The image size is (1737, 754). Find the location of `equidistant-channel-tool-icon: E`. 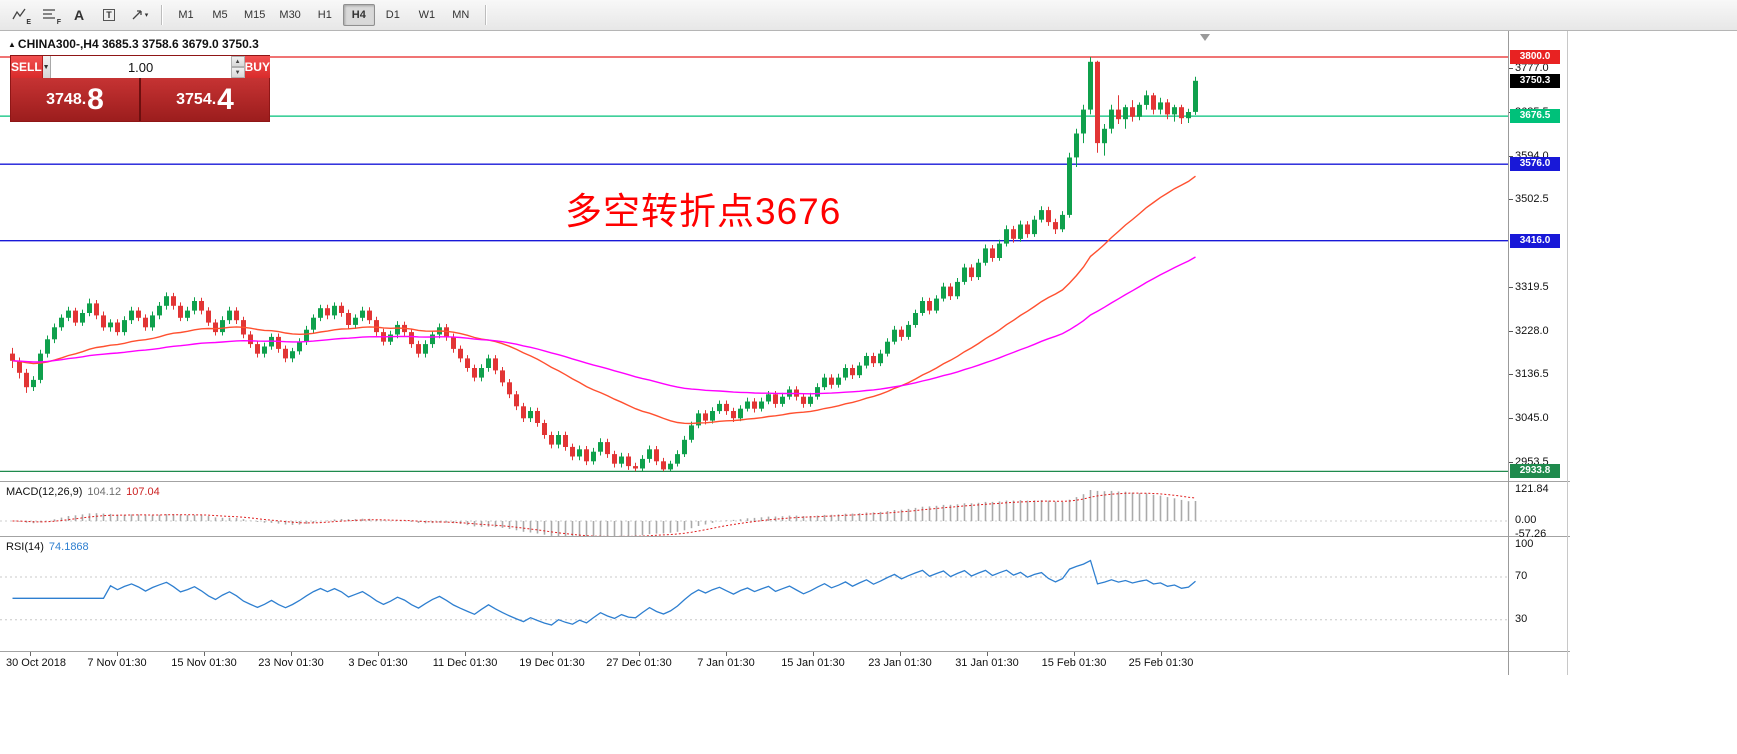

equidistant-channel-tool-icon: E is located at coordinates (19, 15).